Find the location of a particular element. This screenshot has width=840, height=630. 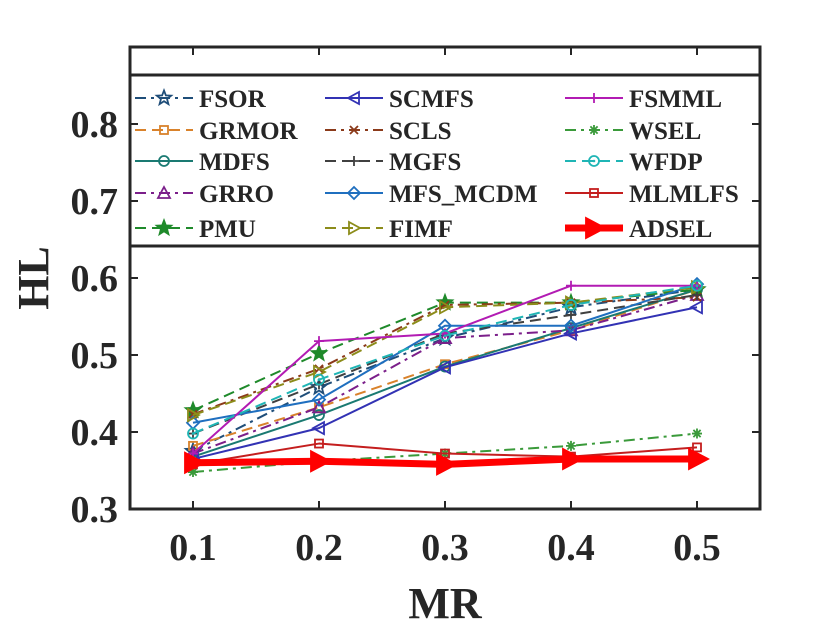

y-tick-label: 0.4 is located at coordinates (95, 433).